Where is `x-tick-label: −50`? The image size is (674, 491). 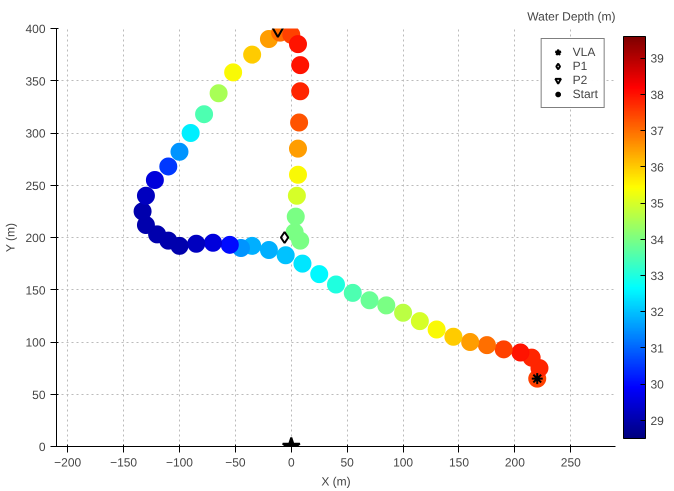
x-tick-label: −50 is located at coordinates (235, 463).